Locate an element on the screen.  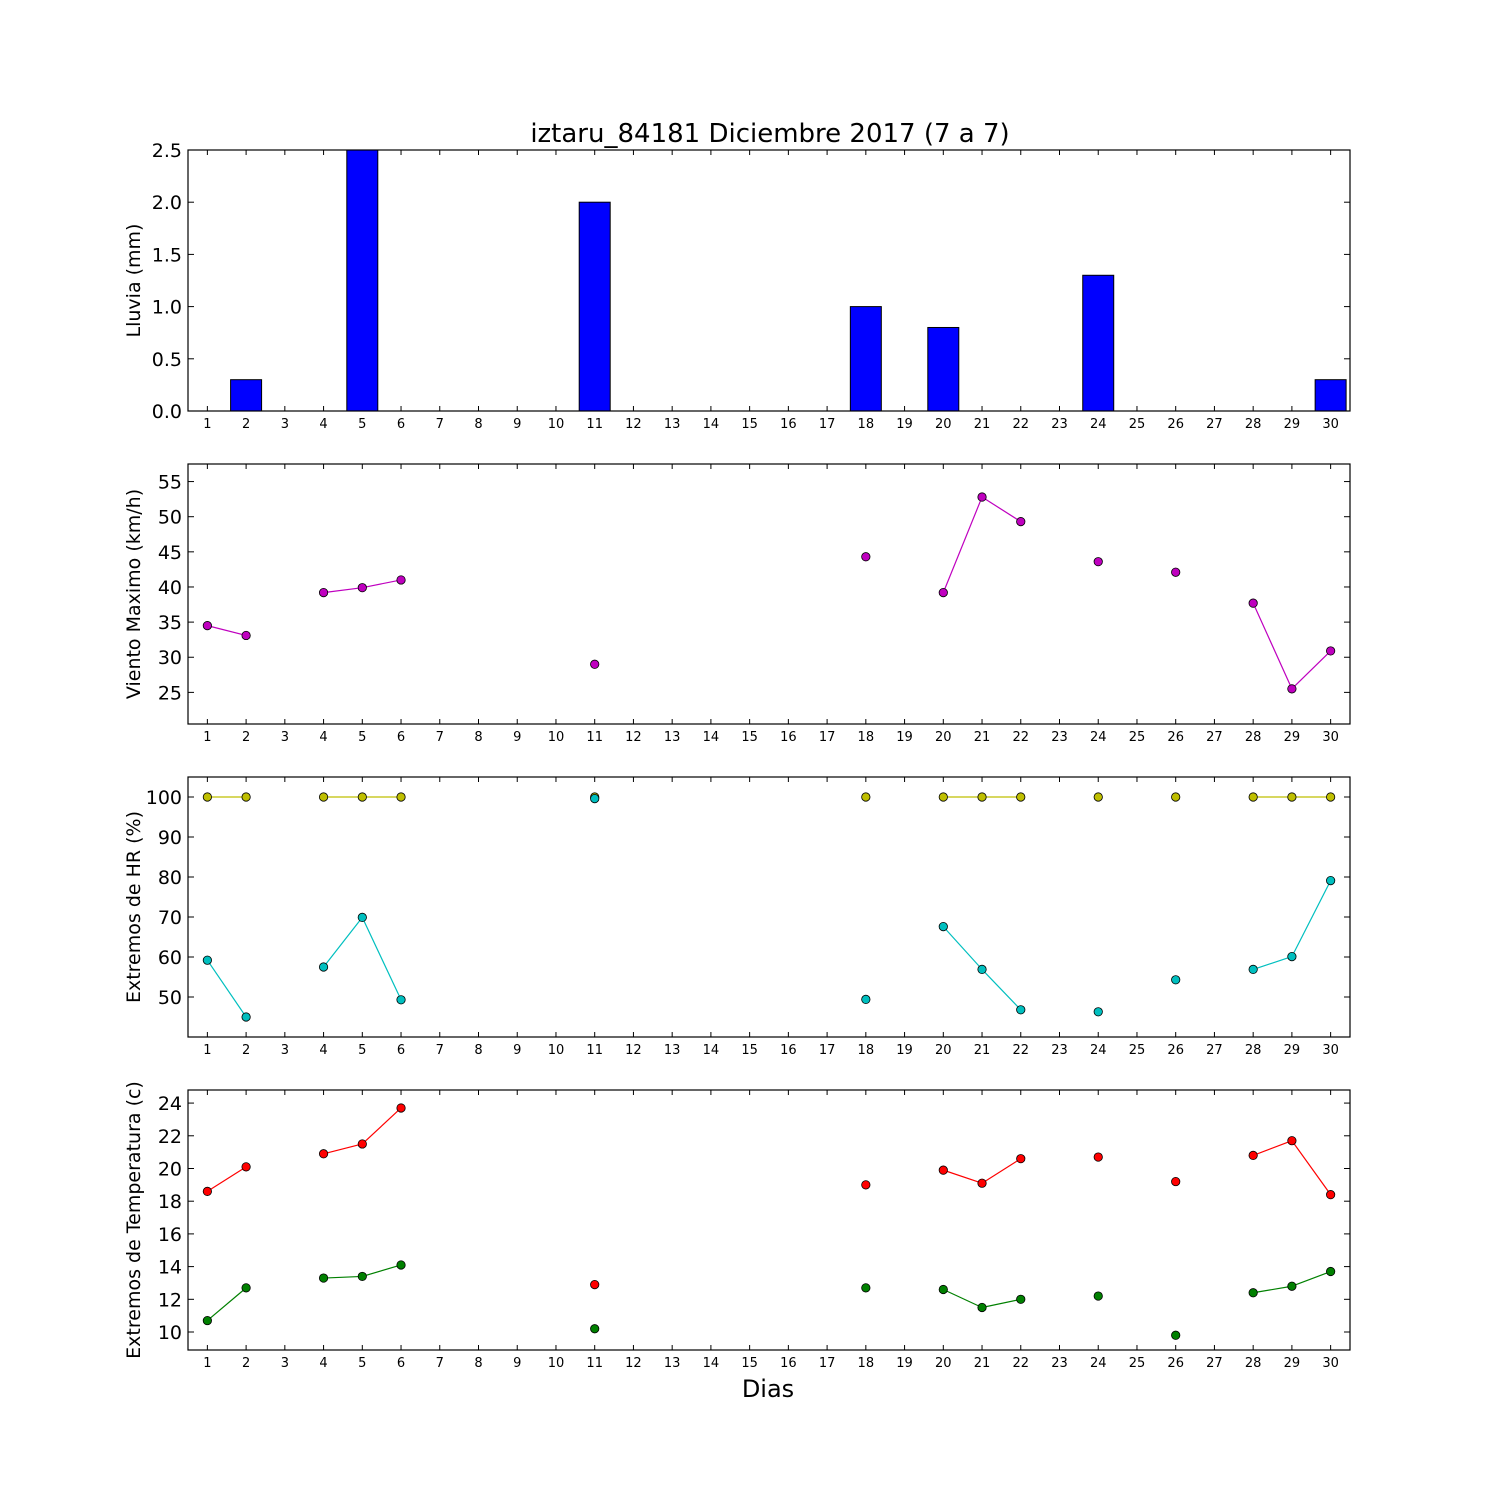
x-axis-label: Dias is located at coordinates (768, 1389).